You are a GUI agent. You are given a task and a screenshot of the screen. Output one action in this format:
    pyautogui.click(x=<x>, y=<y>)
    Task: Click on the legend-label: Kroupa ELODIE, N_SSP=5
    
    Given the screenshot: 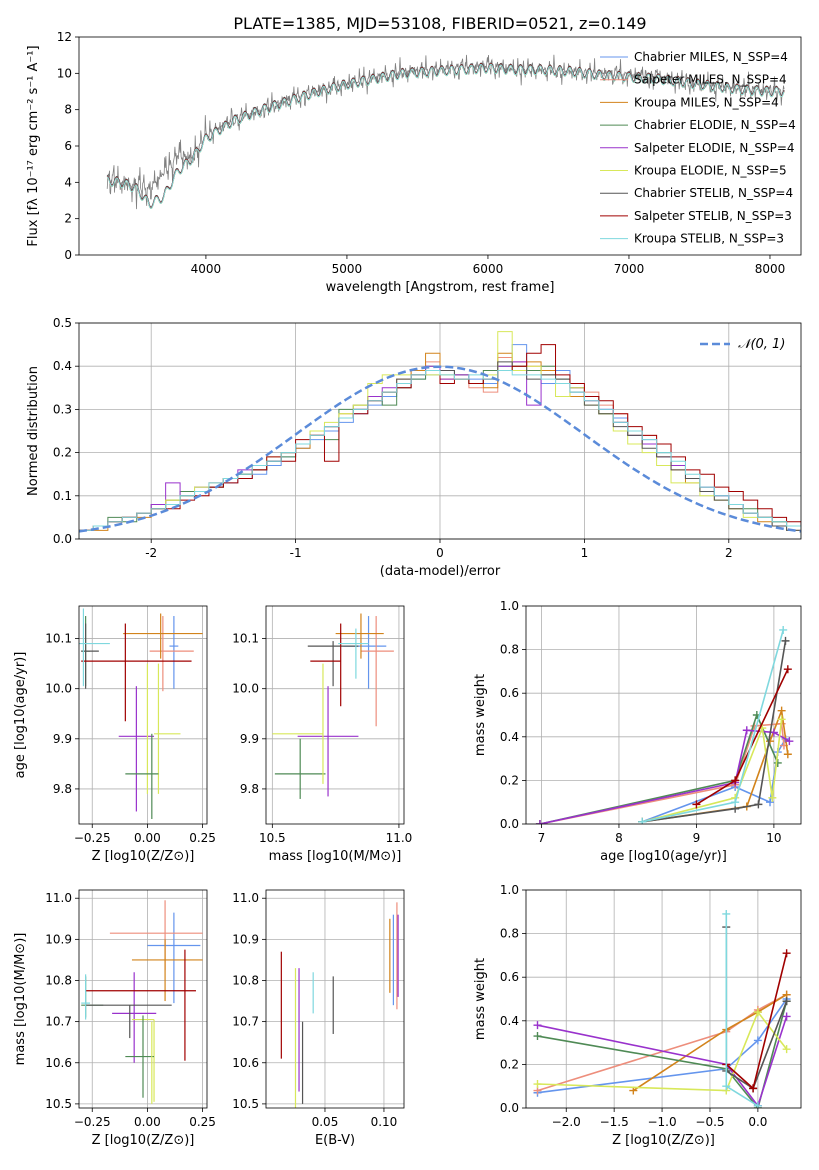 What is the action you would take?
    pyautogui.click(x=710, y=171)
    